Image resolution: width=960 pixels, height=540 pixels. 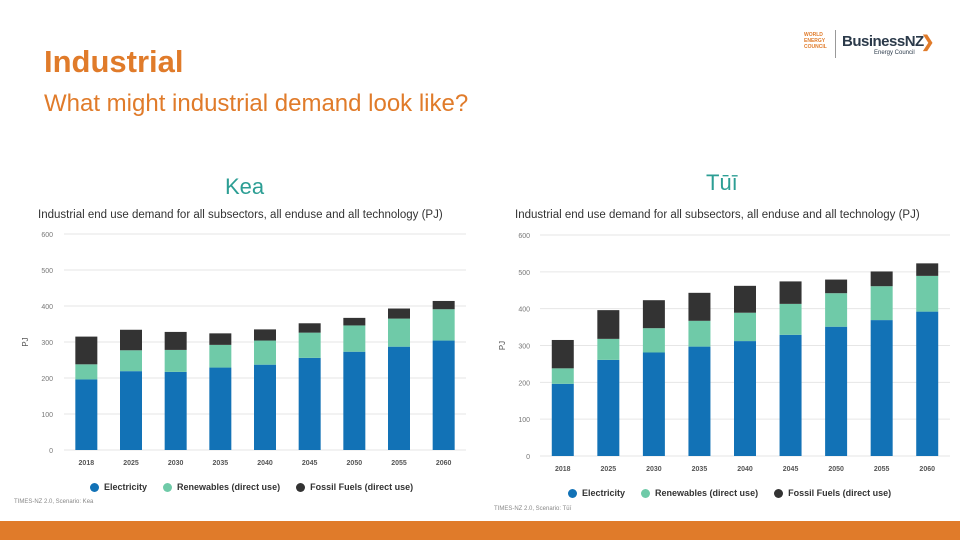 What do you see at coordinates (256, 103) in the screenshot?
I see `slide-subtitle: What might industrial demand look like?` at bounding box center [256, 103].